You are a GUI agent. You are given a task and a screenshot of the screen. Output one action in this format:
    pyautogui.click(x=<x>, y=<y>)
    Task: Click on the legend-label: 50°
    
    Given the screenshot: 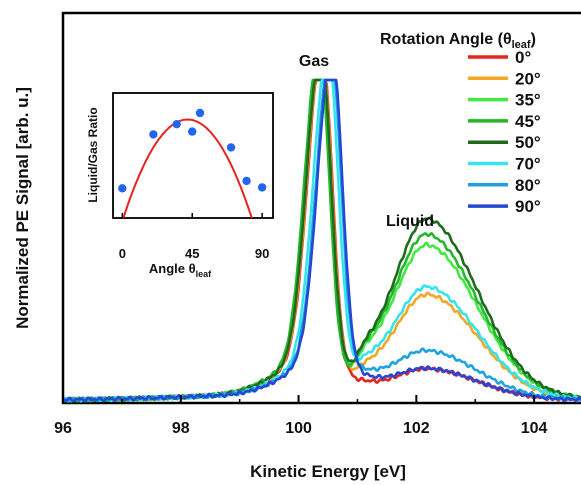 What is the action you would take?
    pyautogui.click(x=528, y=142)
    